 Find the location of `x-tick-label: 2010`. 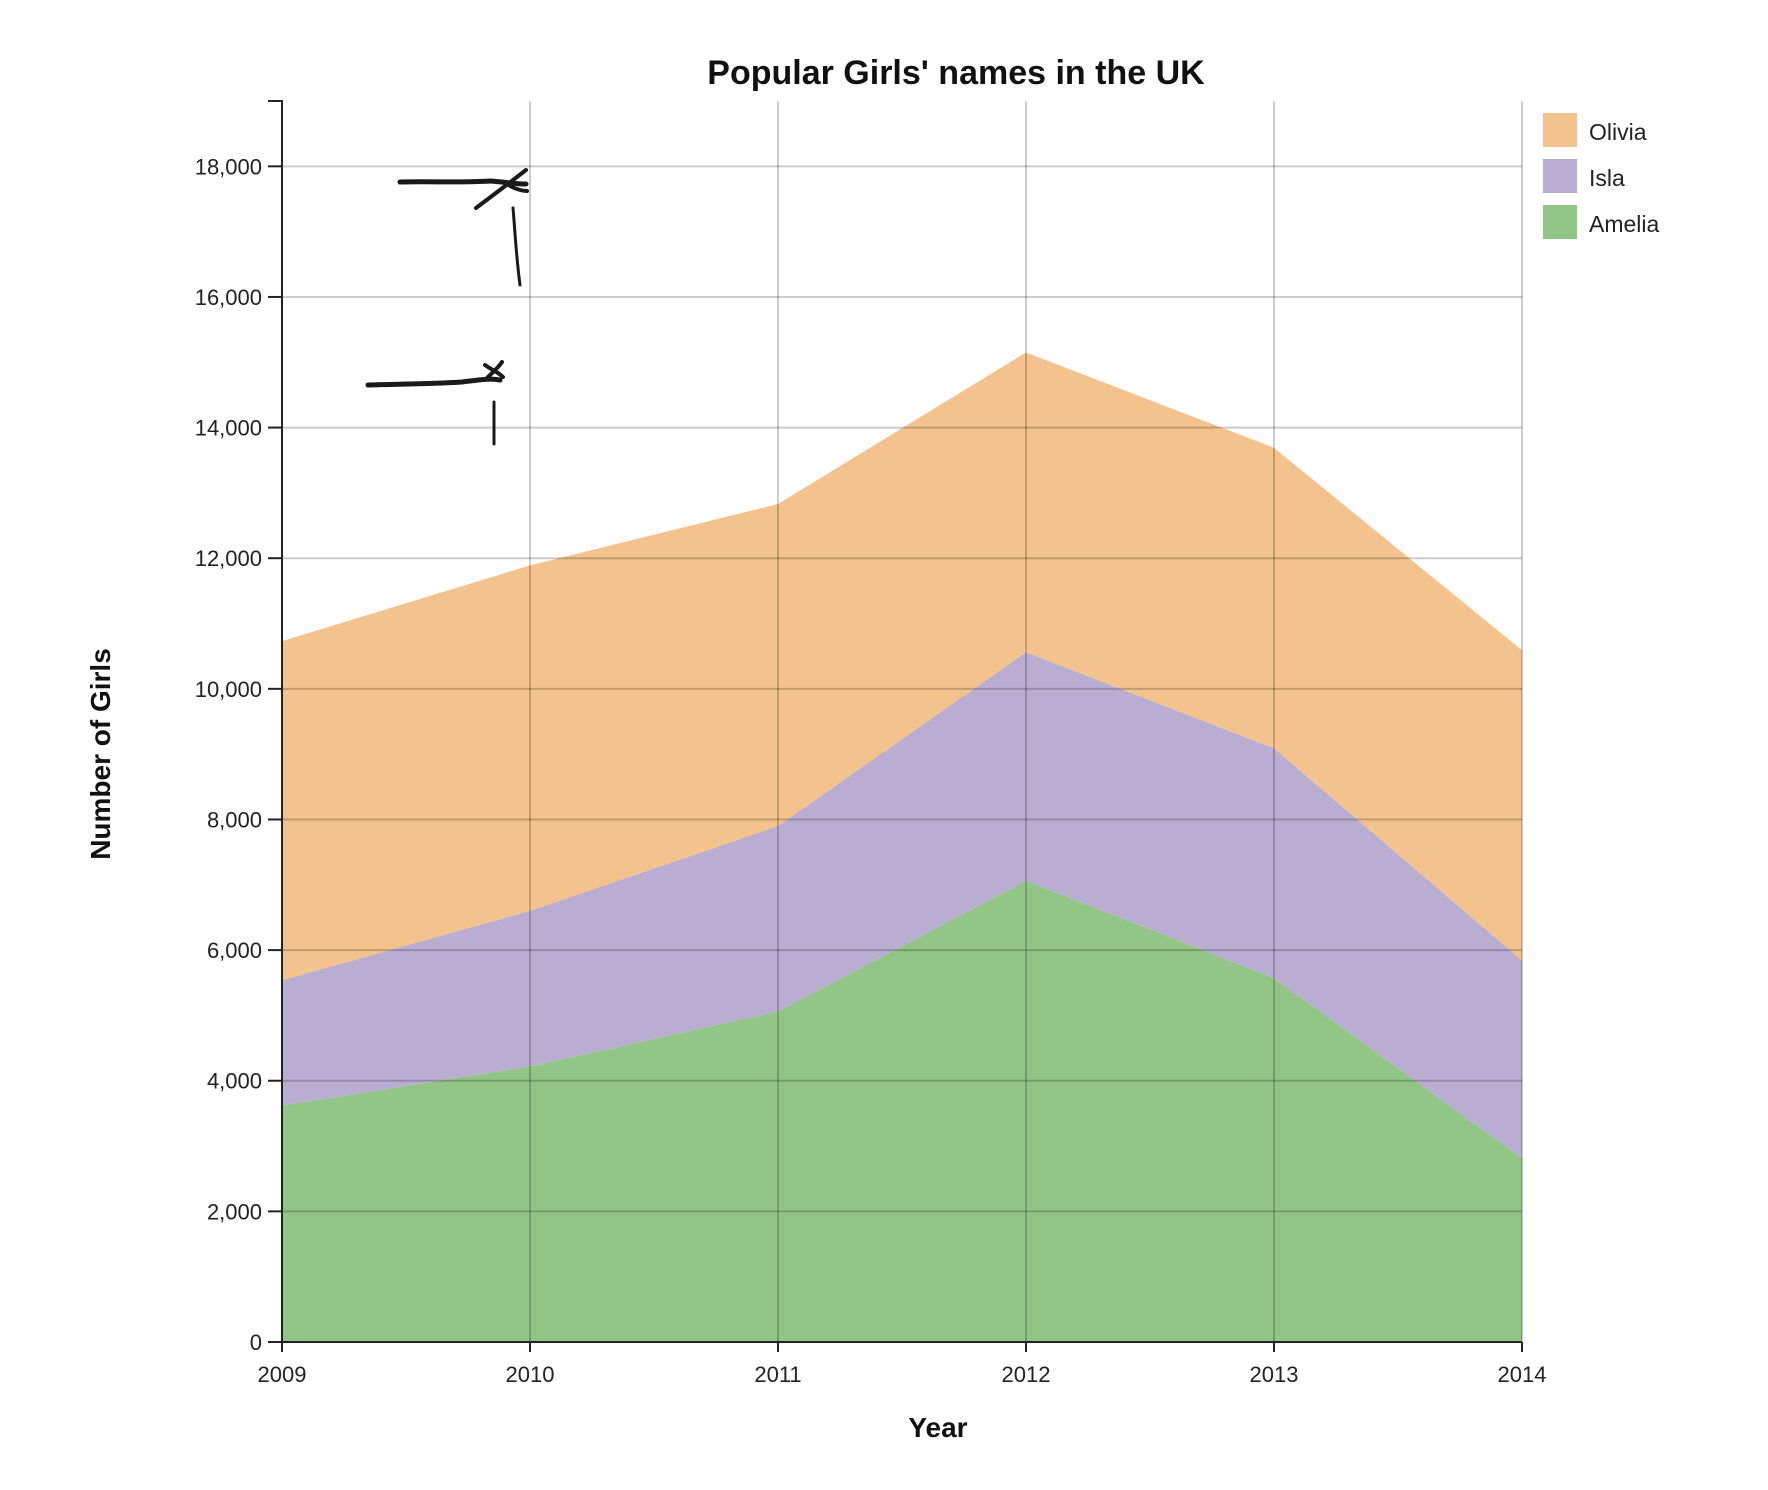

x-tick-label: 2010 is located at coordinates (530, 1374).